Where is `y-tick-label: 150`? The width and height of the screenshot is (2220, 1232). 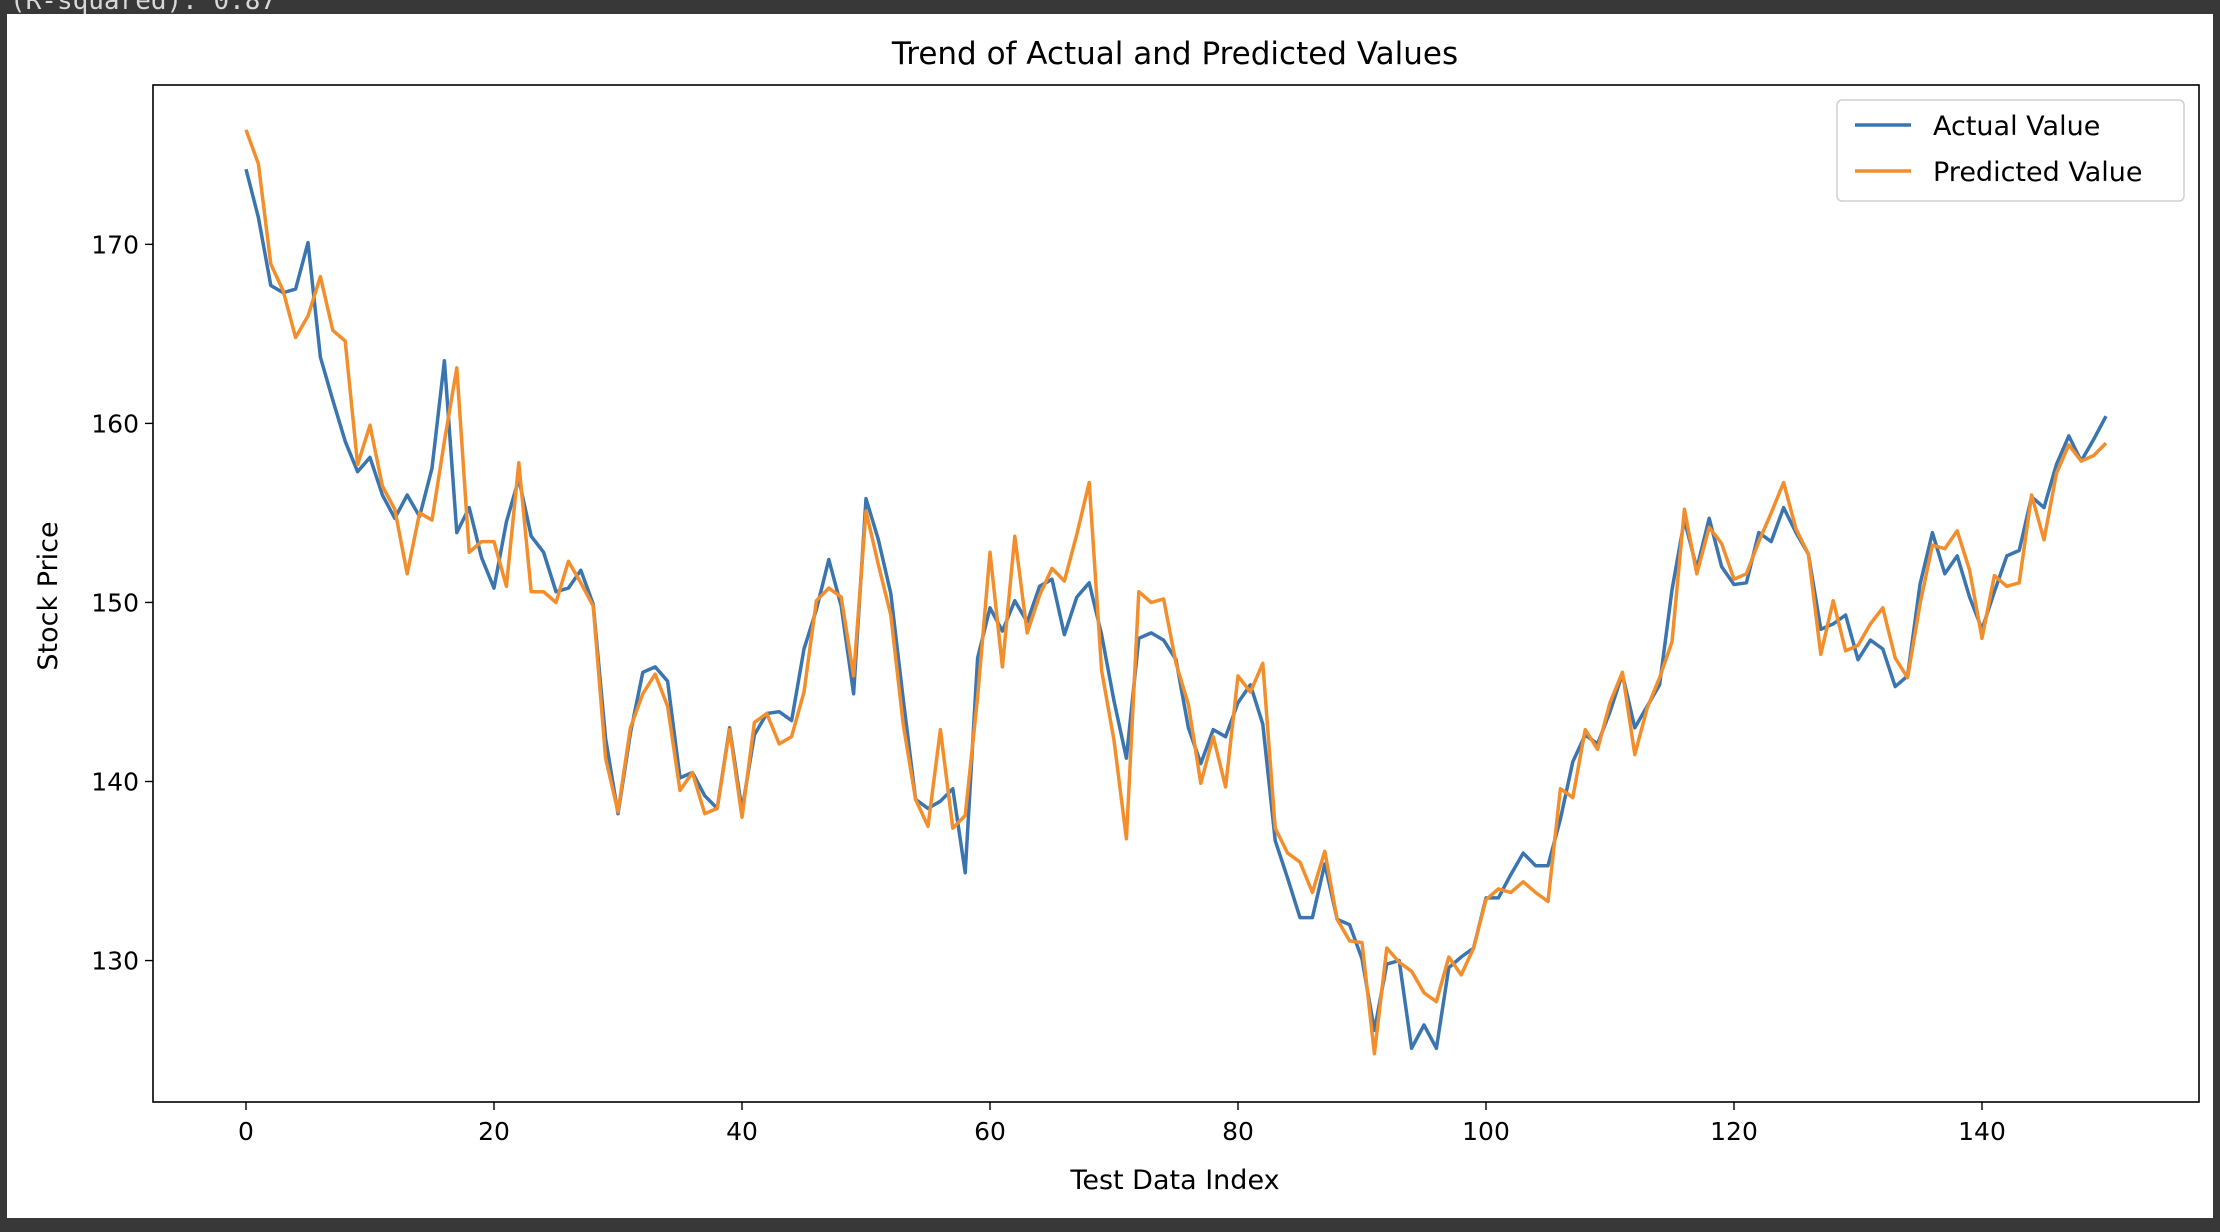
y-tick-label: 150 is located at coordinates (115, 602).